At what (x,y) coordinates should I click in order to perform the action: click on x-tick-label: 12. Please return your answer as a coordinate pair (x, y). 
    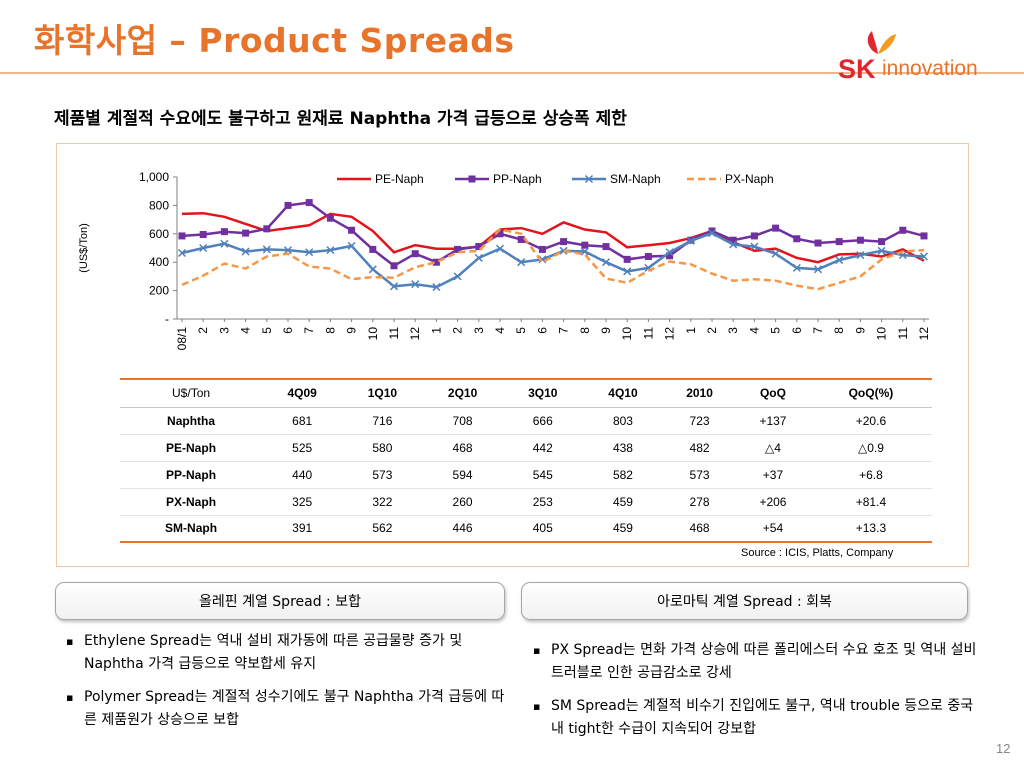
    Looking at the image, I should click on (670, 334).